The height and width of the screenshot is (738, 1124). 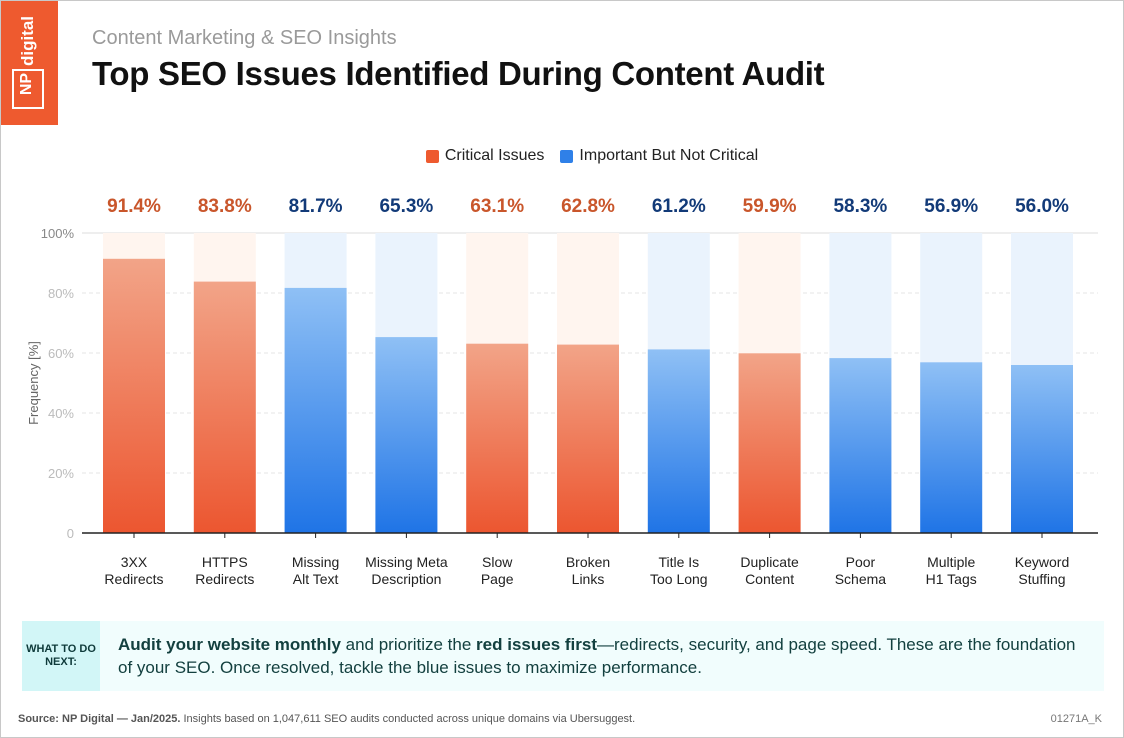 I want to click on legend-label-important: Important But Not Critical, so click(x=669, y=155).